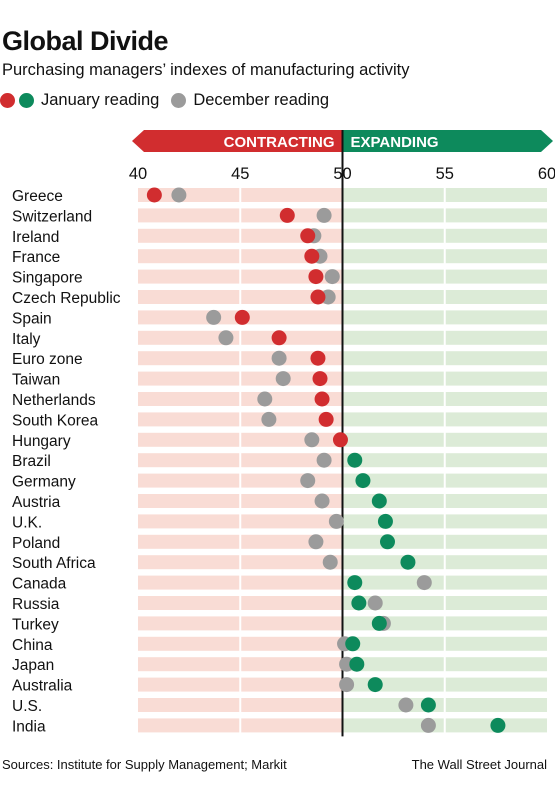 The height and width of the screenshot is (788, 555). Describe the element at coordinates (36, 604) in the screenshot. I see `category-label: Russia` at that location.